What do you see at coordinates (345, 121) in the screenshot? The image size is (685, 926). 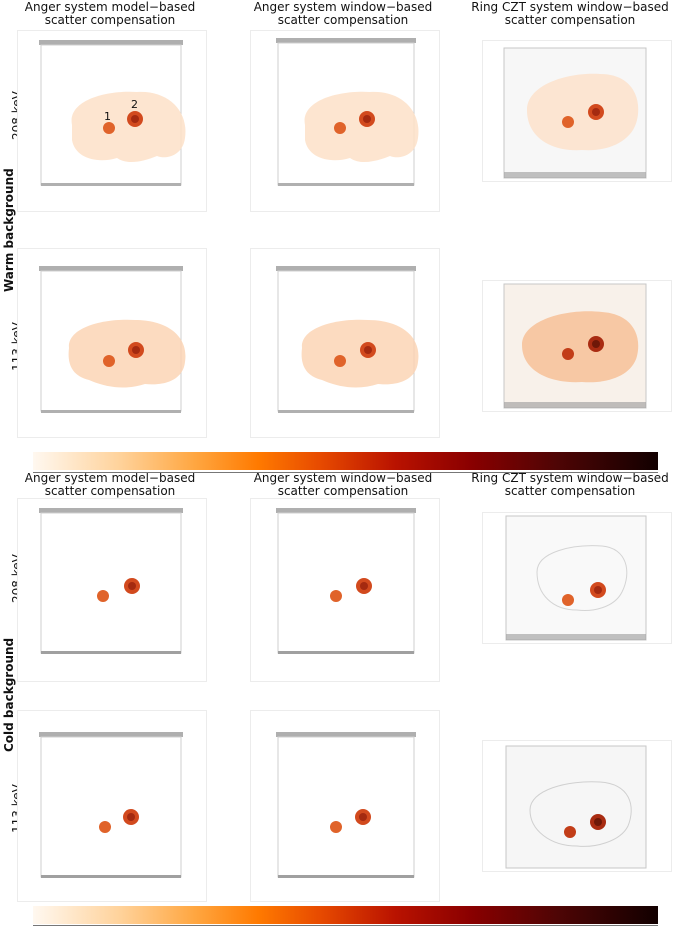 I see `image-warm-208-window` at bounding box center [345, 121].